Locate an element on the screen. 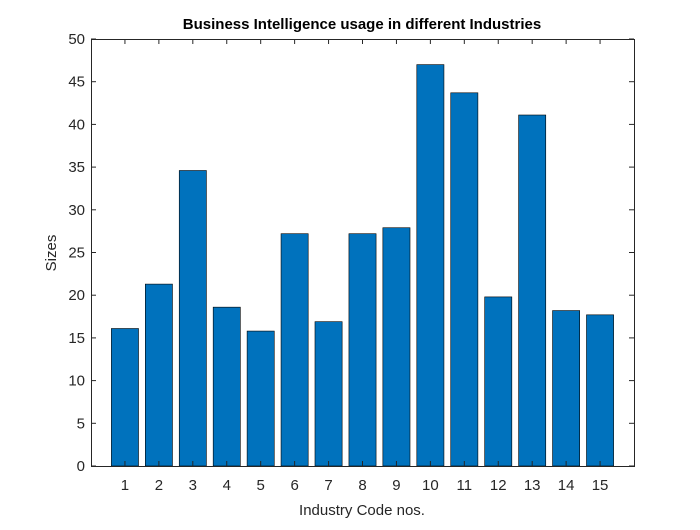 The width and height of the screenshot is (700, 530). y-axis-label: Sizes is located at coordinates (51, 253).